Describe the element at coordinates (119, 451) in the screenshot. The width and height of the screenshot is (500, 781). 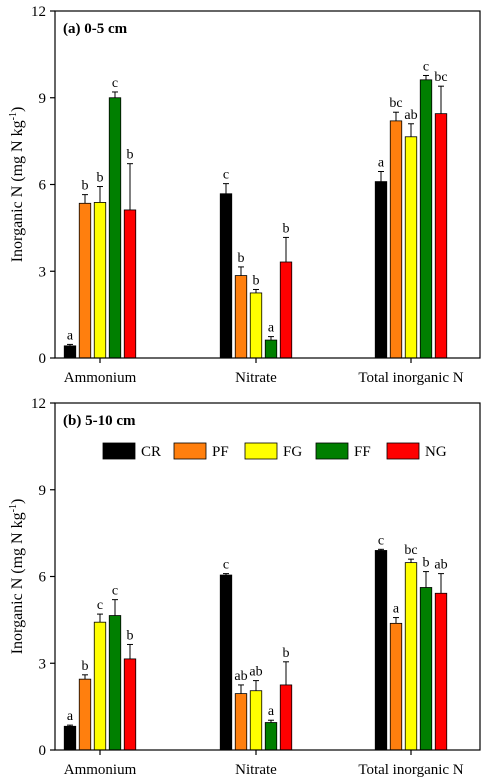
I see `legend-swatch-cr` at that location.